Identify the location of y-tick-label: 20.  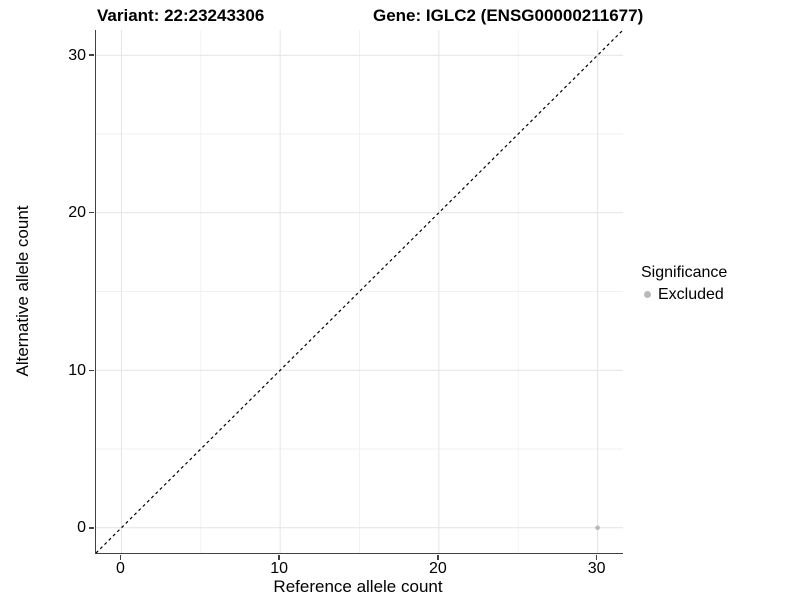
(77, 213).